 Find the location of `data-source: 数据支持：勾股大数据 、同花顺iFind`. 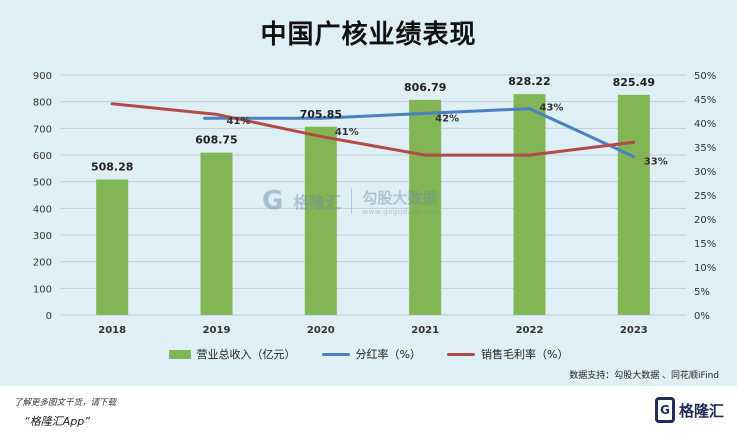

data-source: 数据支持：勾股大数据 、同花顺iFind is located at coordinates (644, 376).